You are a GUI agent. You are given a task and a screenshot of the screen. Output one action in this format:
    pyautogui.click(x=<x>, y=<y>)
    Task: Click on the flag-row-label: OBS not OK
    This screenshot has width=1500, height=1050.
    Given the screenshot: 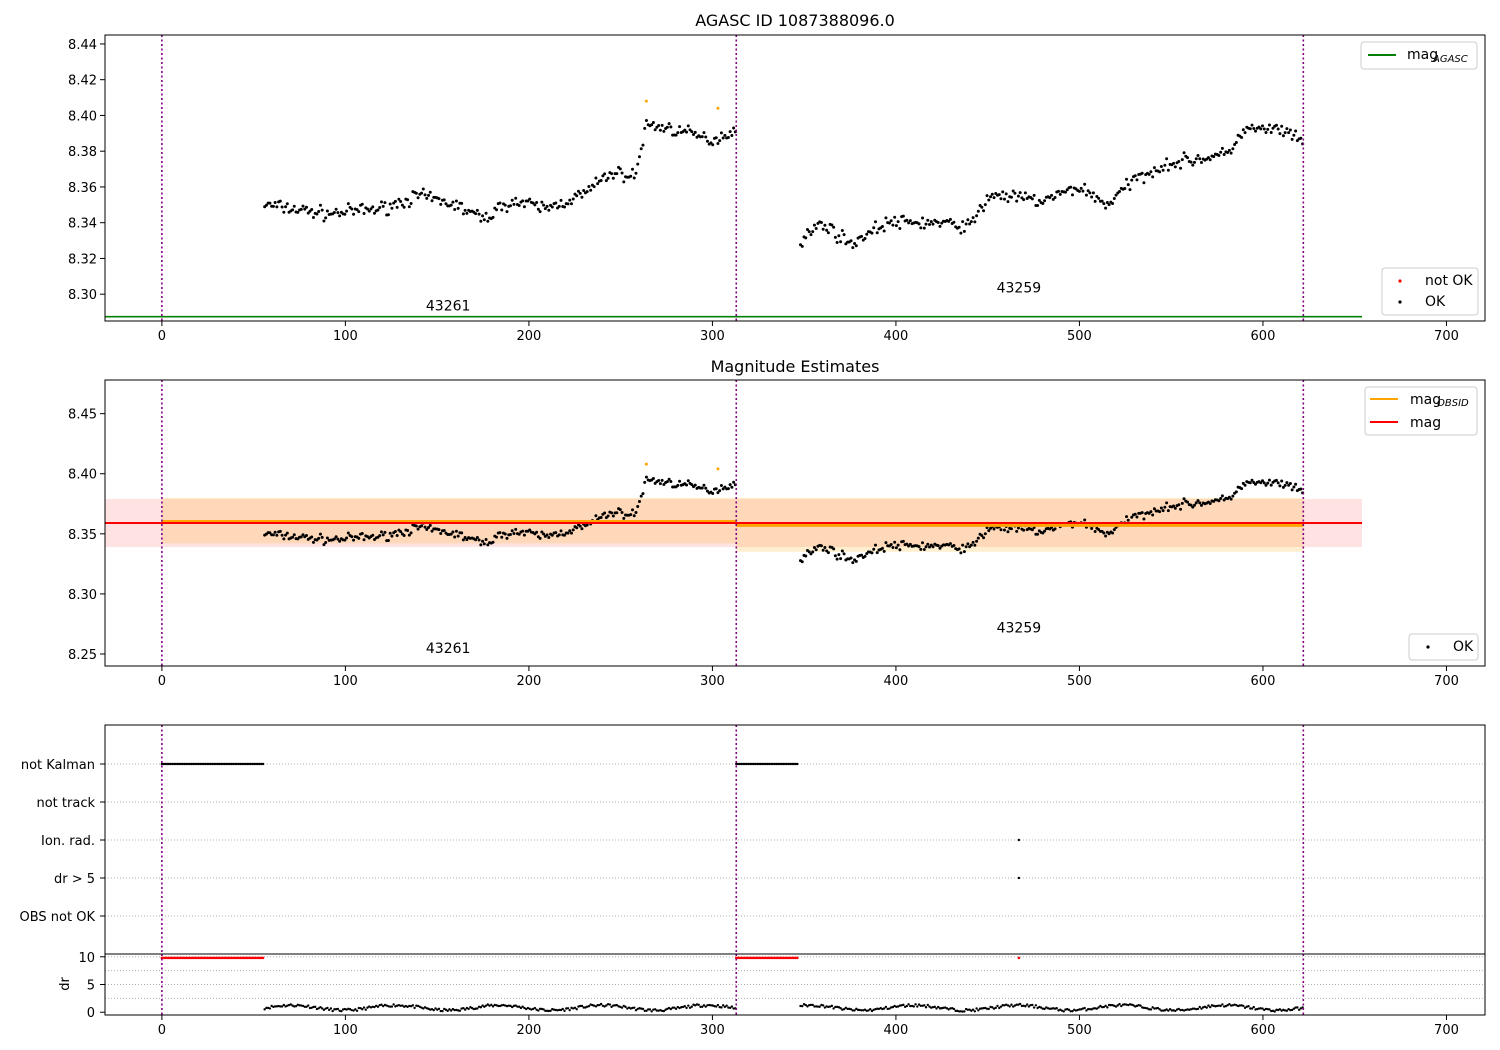 What is the action you would take?
    pyautogui.click(x=58, y=917)
    